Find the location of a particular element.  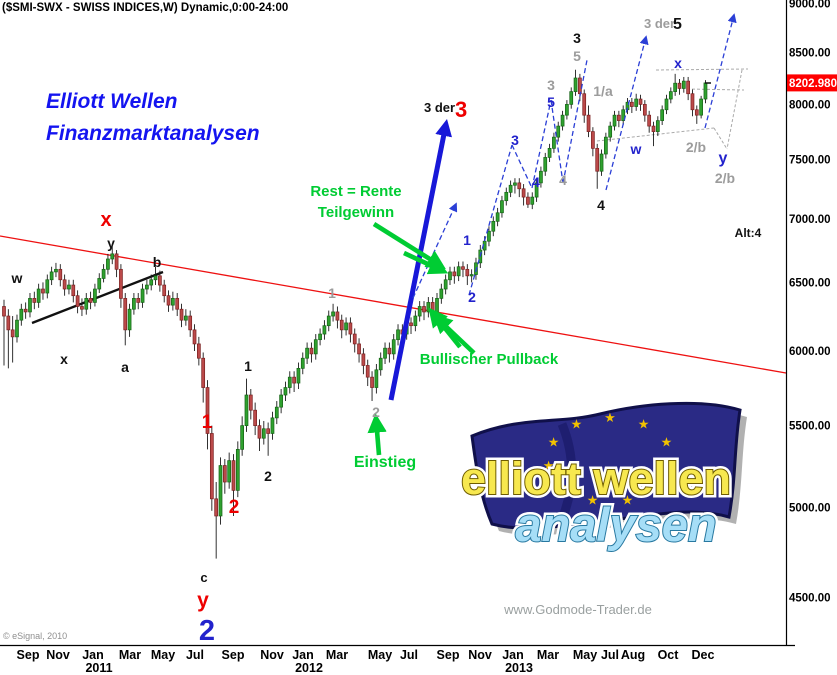

logo-text-line2: analysen is located at coordinates (615, 524).